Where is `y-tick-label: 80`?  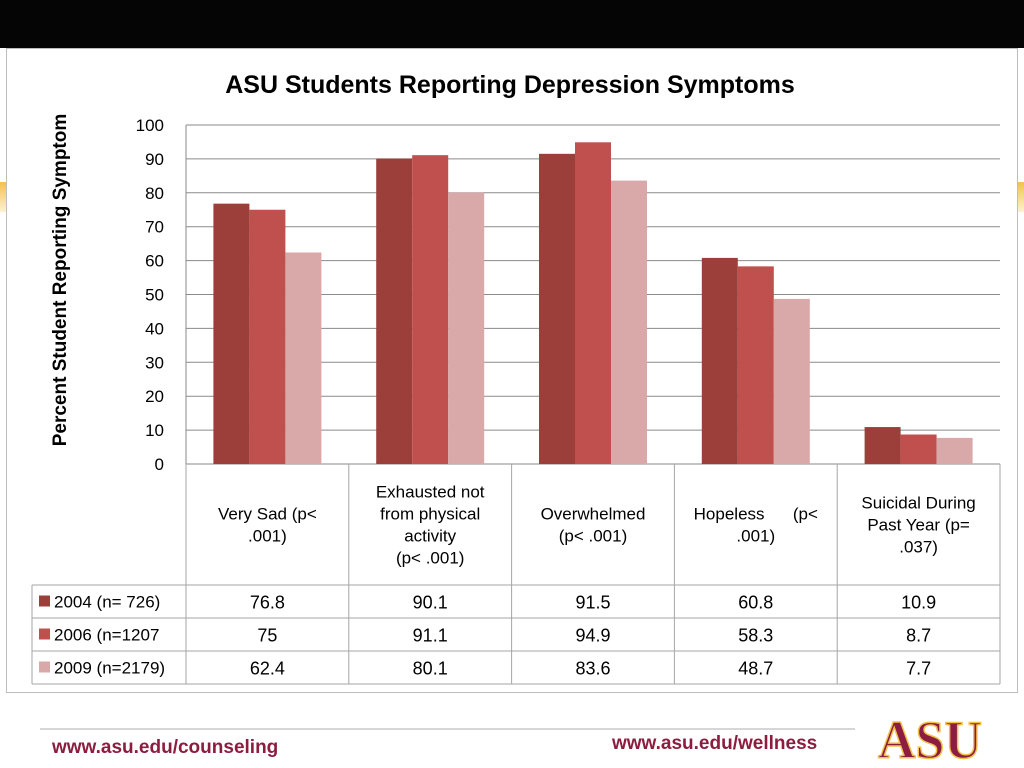
y-tick-label: 80 is located at coordinates (154, 193).